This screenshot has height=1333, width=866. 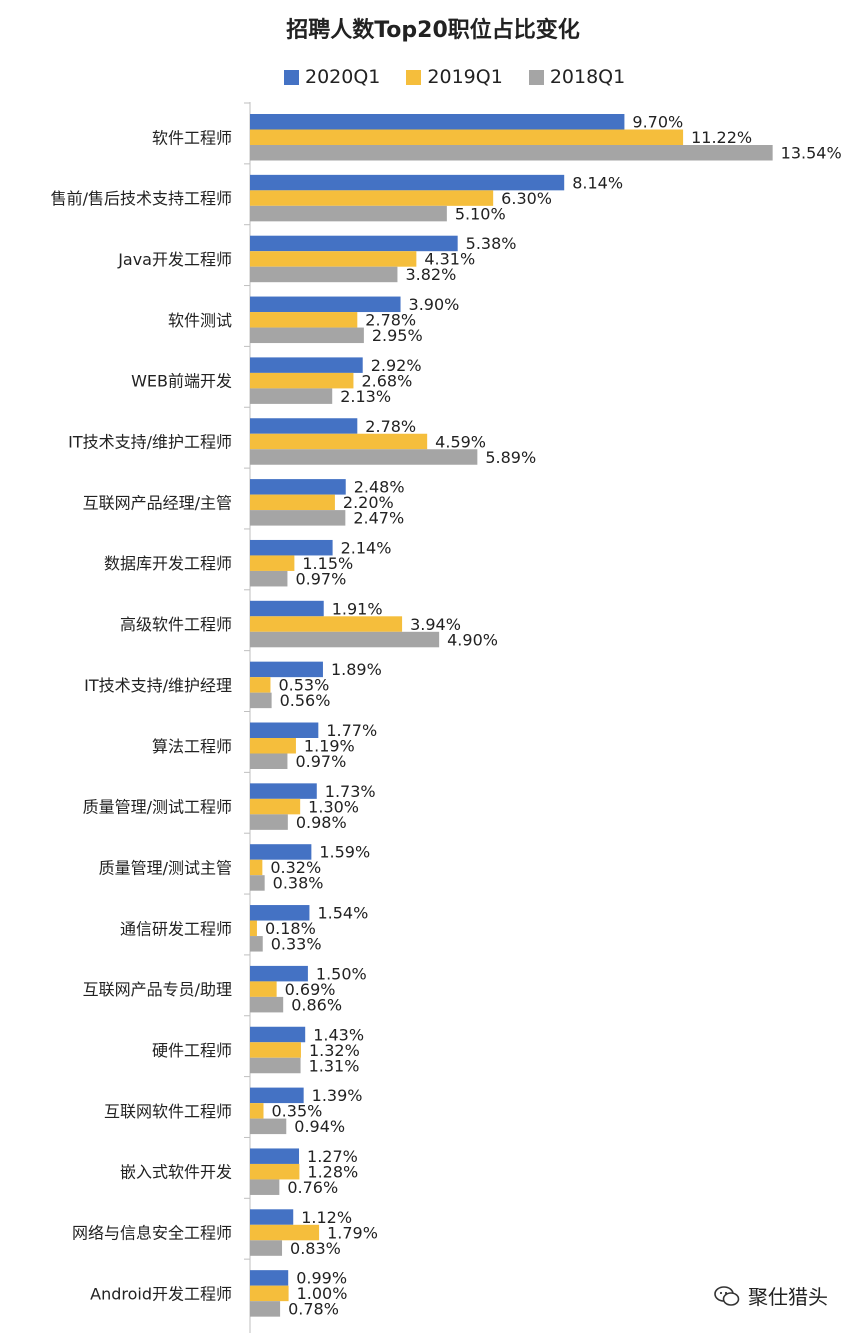 I want to click on data-label-2018q1: 4.90%, so click(x=472, y=639).